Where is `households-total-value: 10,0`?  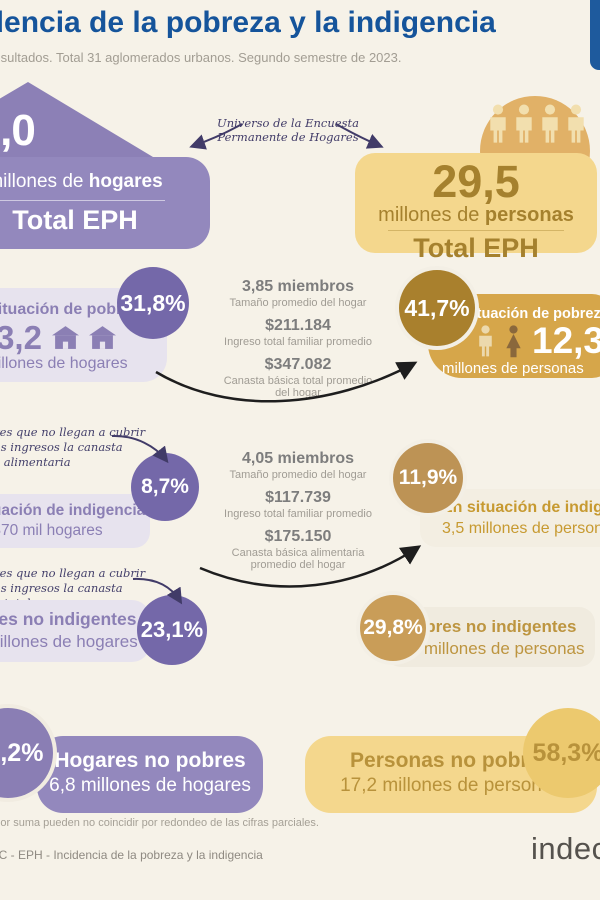
households-total-value: 10,0 is located at coordinates (18, 130).